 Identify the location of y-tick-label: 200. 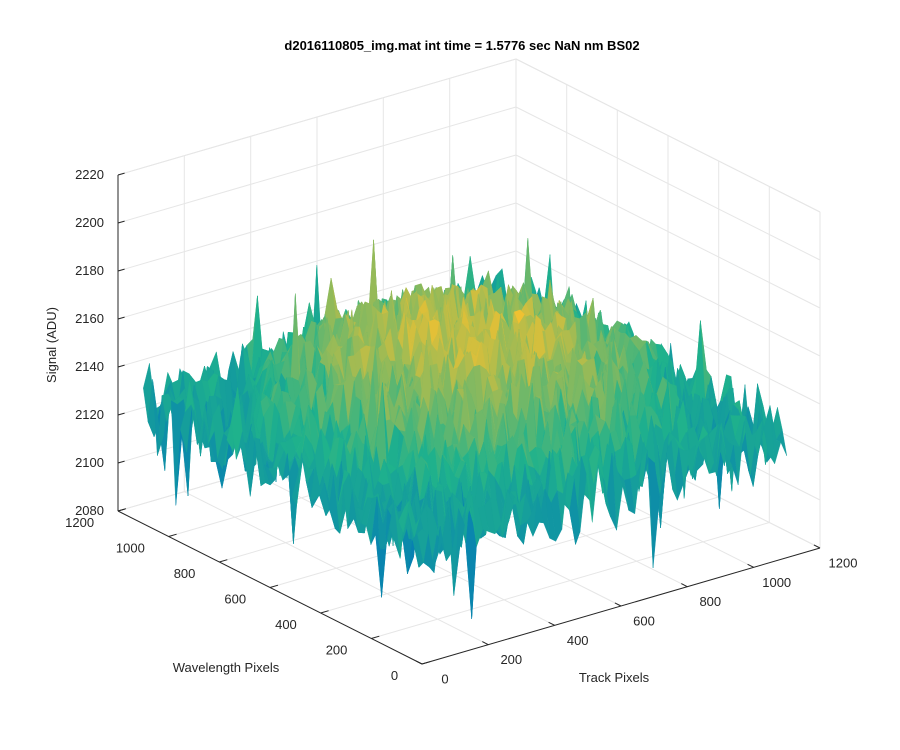
(337, 649).